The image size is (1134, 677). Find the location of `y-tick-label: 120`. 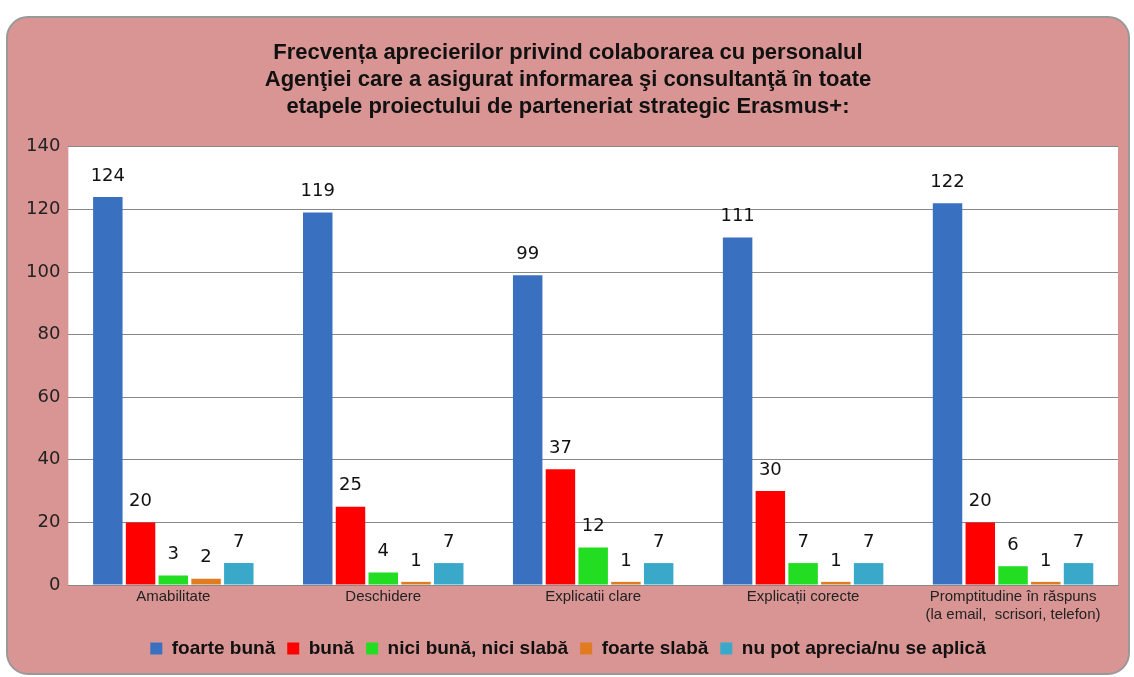

y-tick-label: 120 is located at coordinates (43, 208).